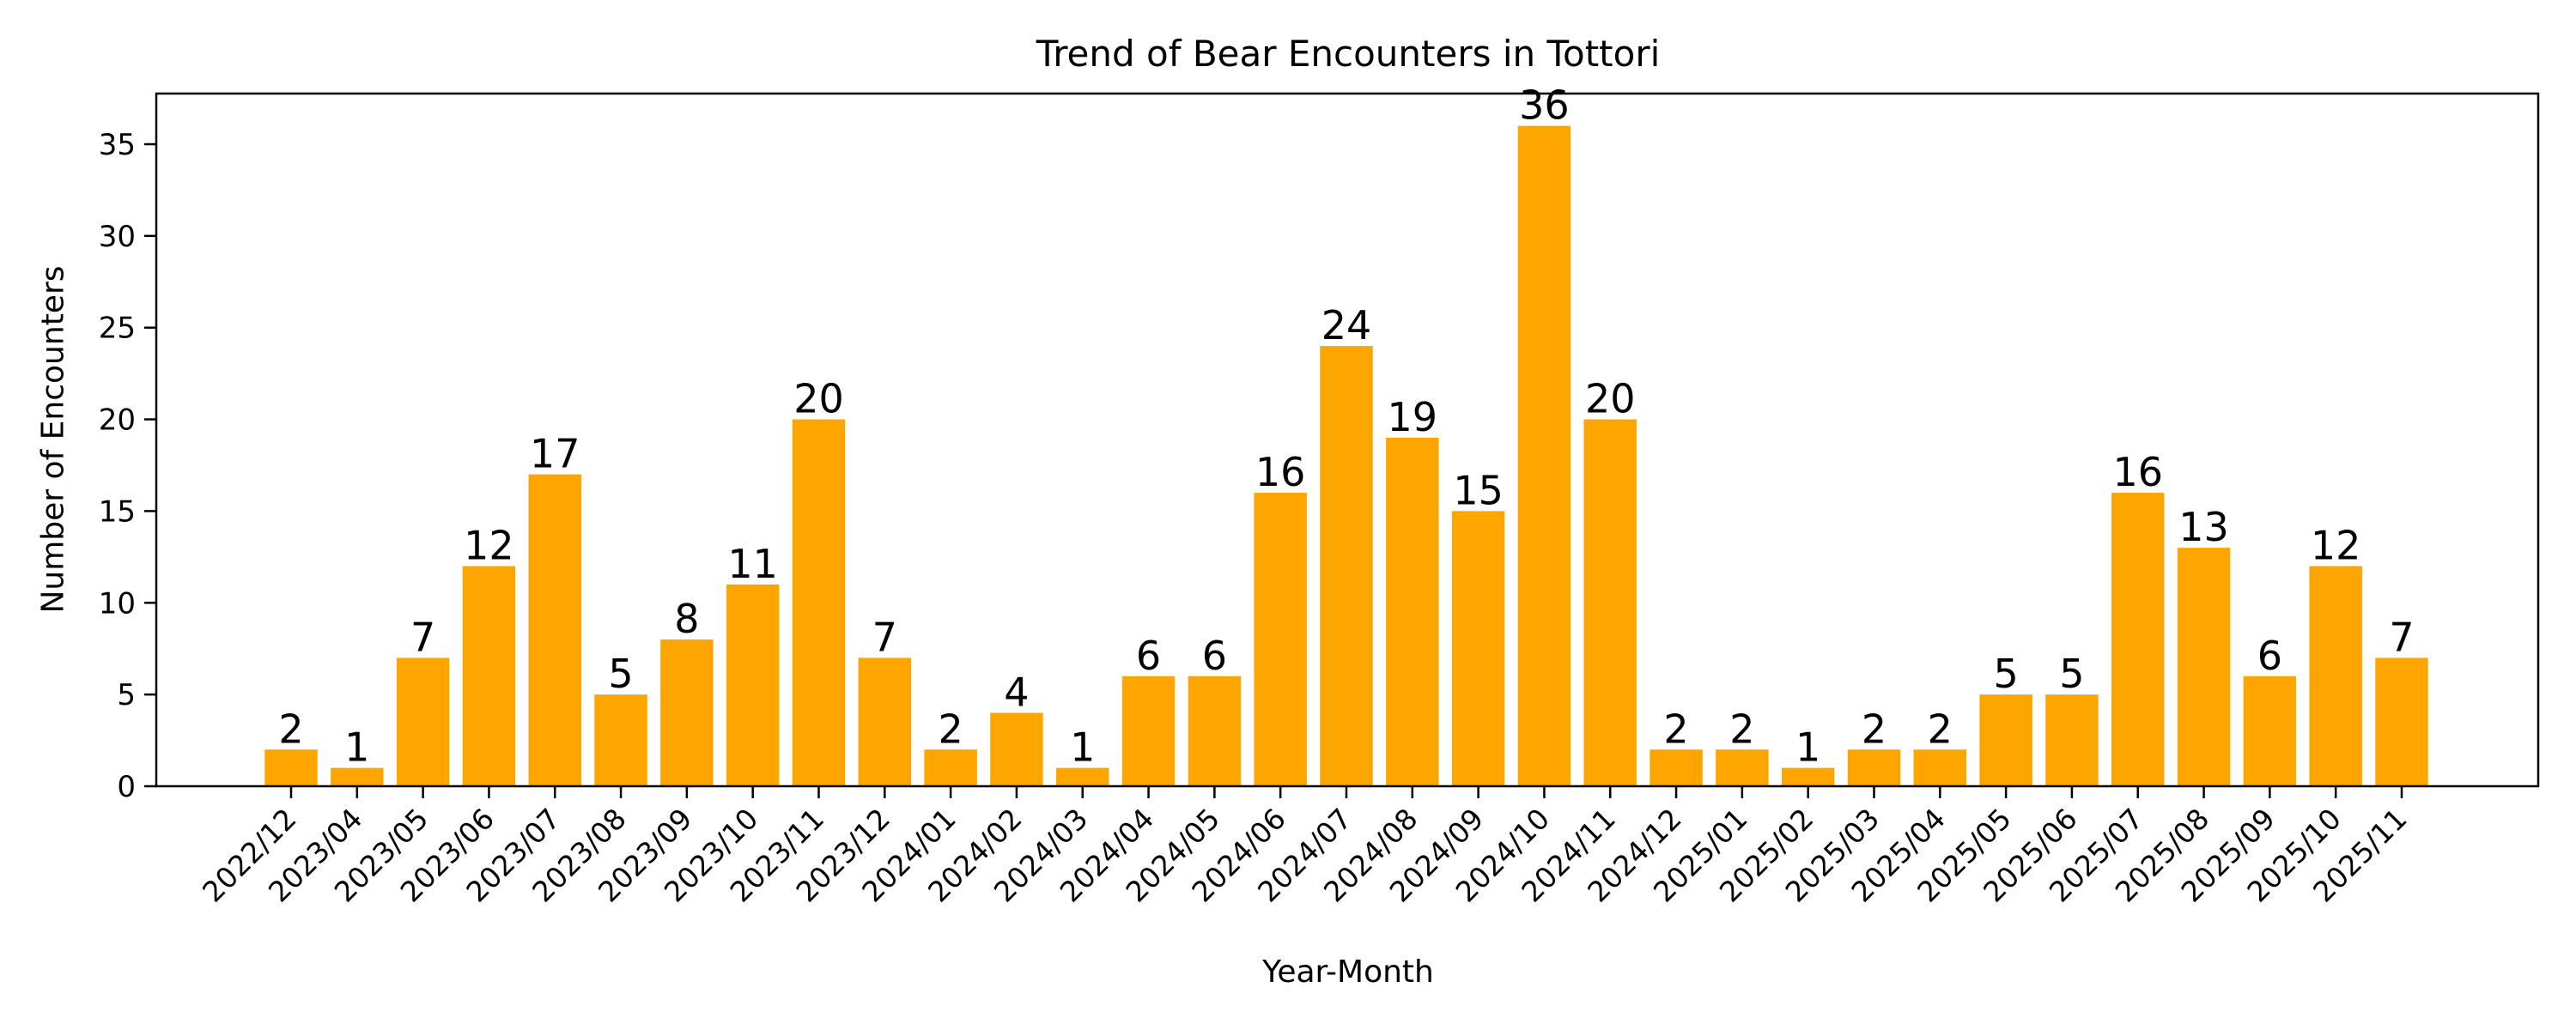 The width and height of the screenshot is (2576, 1030). I want to click on bar-value-label: 15, so click(1478, 490).